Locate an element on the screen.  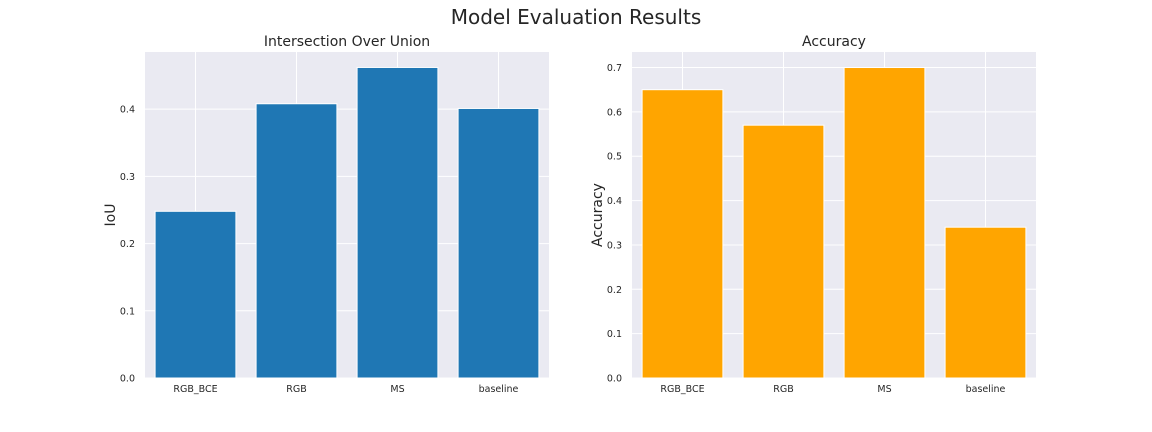
accuracy-ytick-label: 0.4 is located at coordinates (614, 201).